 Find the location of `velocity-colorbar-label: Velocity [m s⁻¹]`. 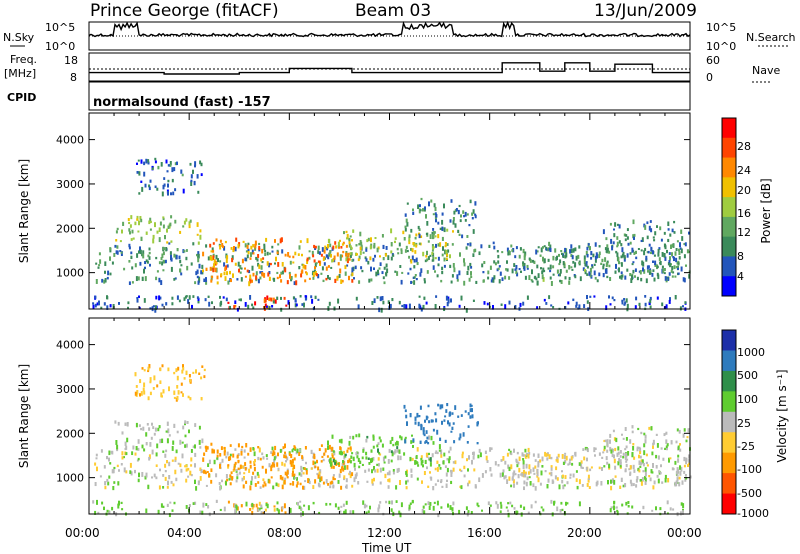

velocity-colorbar-label: Velocity [m s⁻¹] is located at coordinates (782, 415).